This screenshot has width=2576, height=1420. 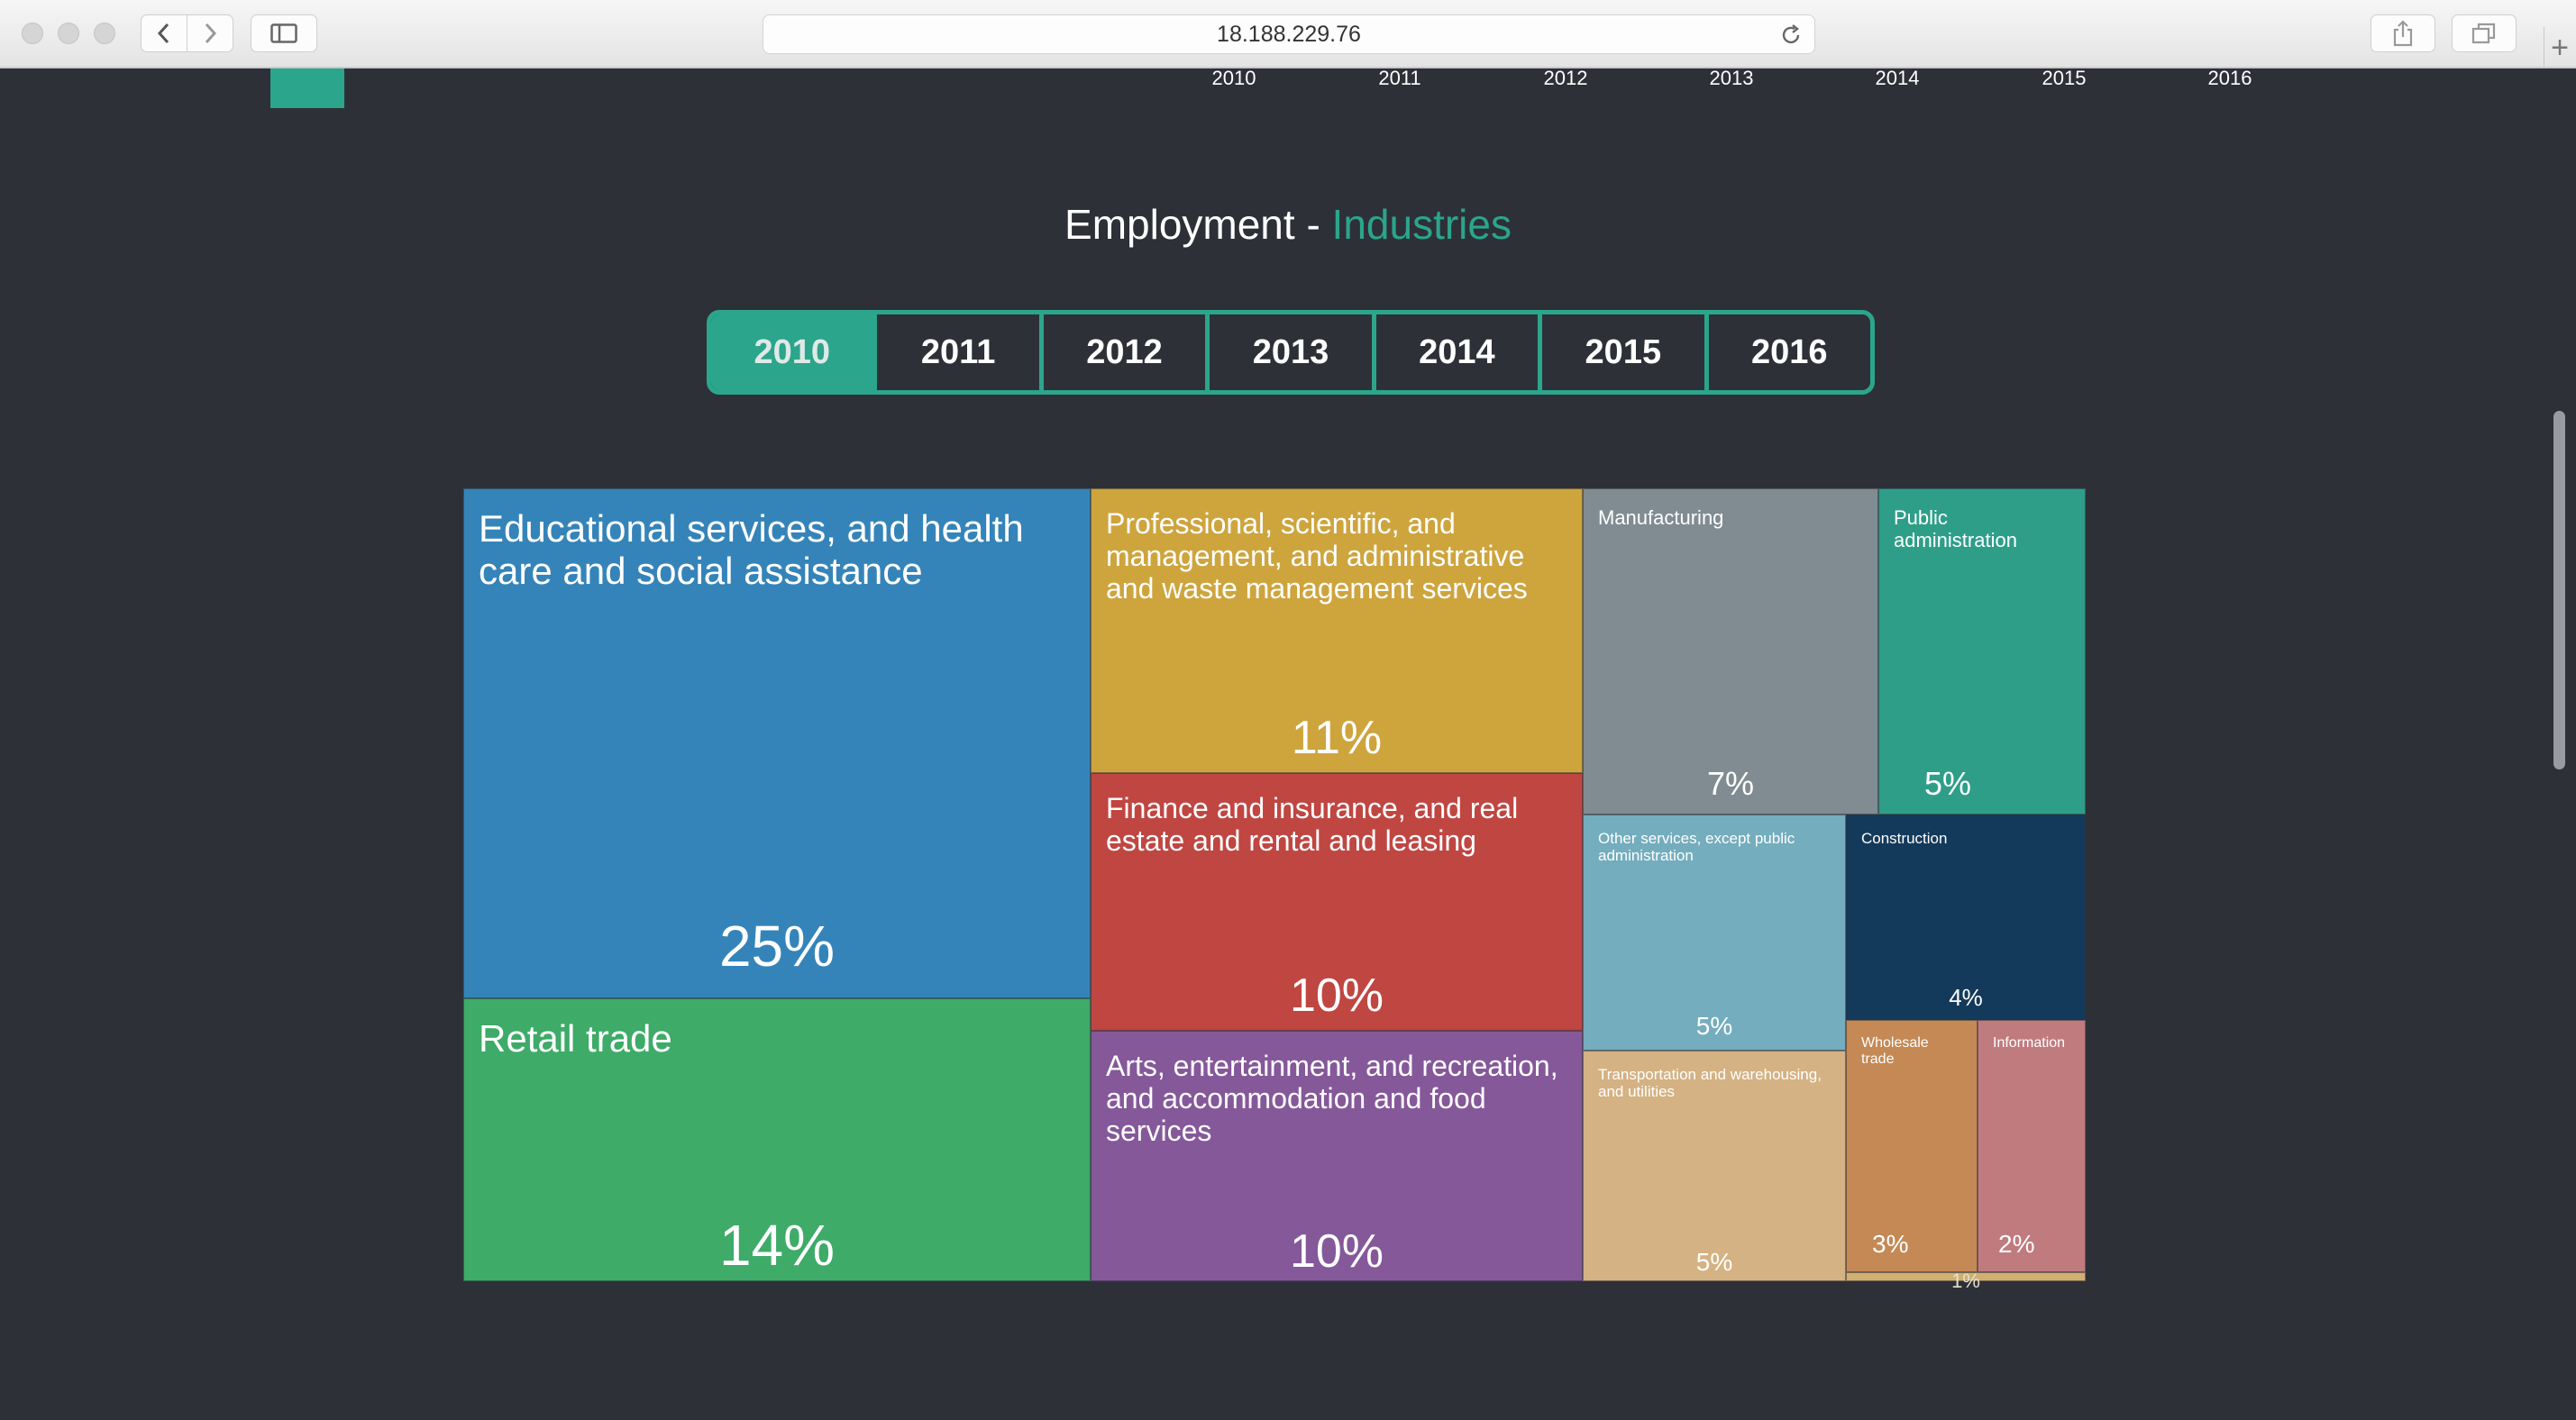 What do you see at coordinates (1731, 78) in the screenshot?
I see `axis-year-label: 2013` at bounding box center [1731, 78].